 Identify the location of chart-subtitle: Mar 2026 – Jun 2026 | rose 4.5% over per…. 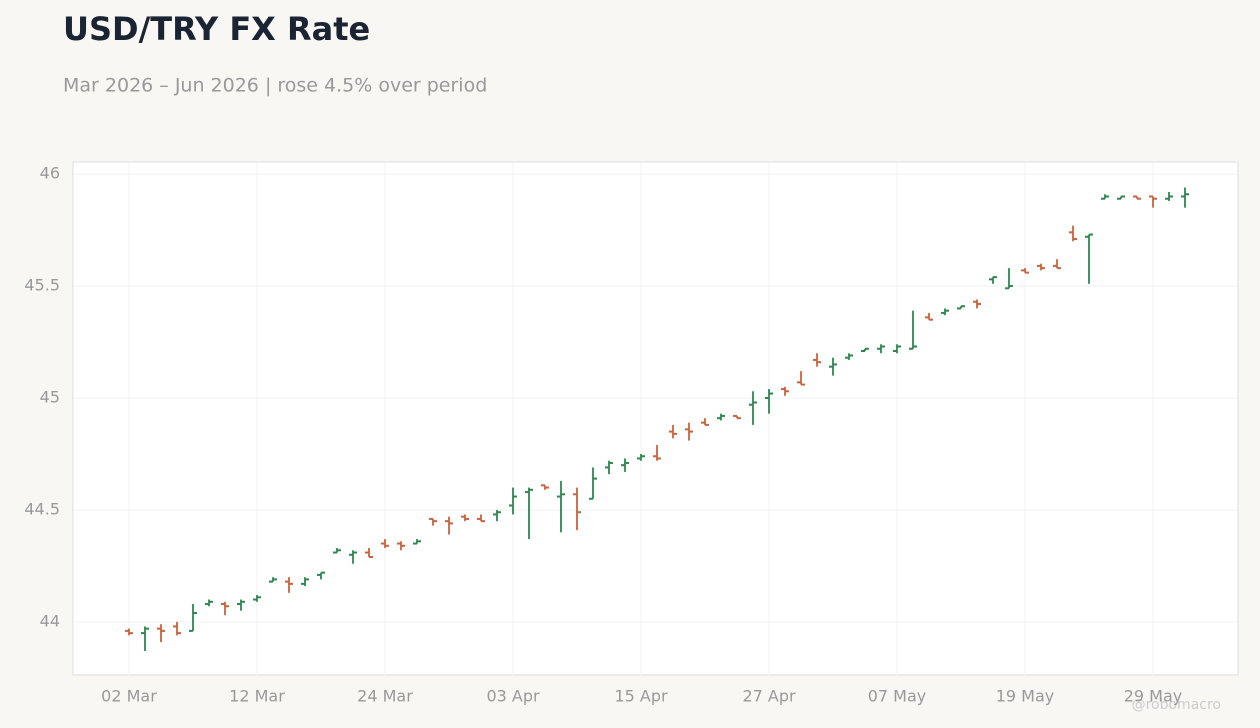
(275, 86).